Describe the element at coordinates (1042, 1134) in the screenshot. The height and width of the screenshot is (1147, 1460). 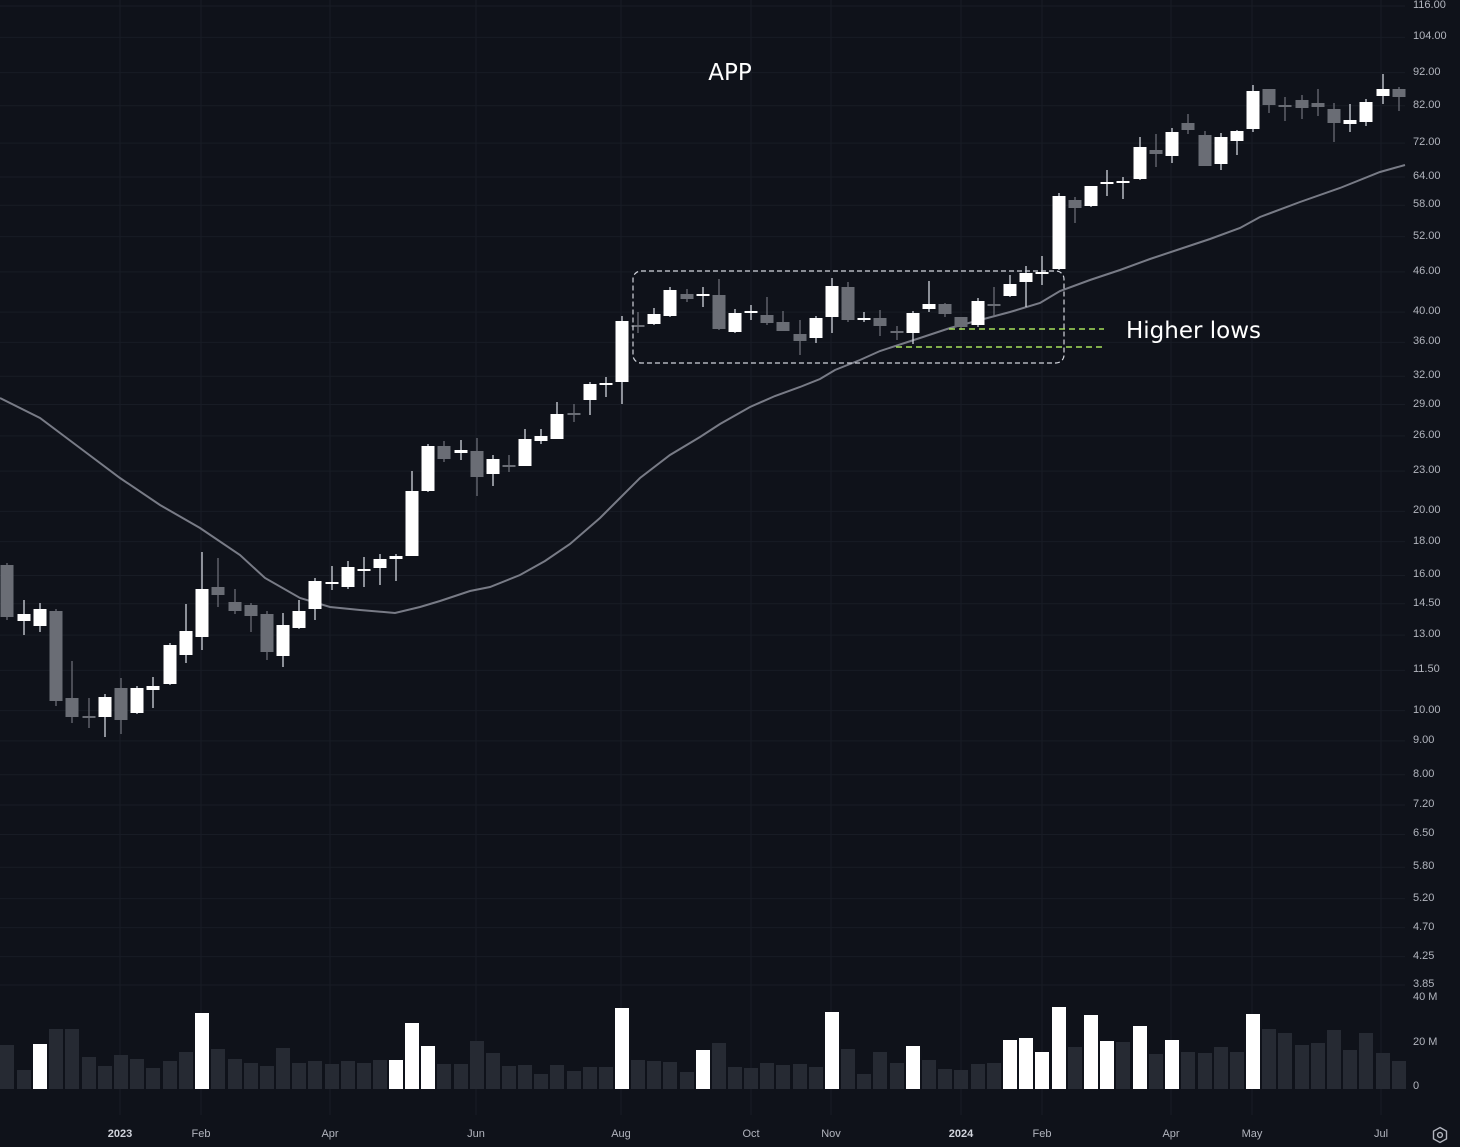
I see `time-tick-label: Feb` at that location.